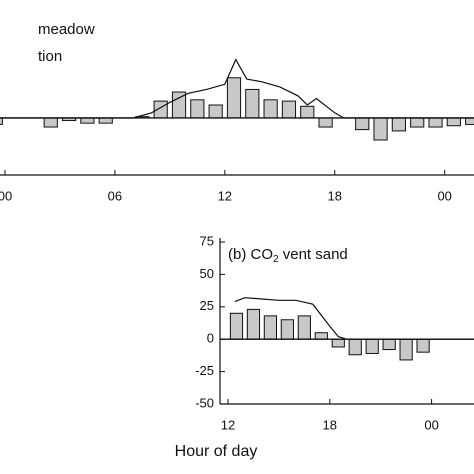  What do you see at coordinates (50, 56) in the screenshot?
I see `annotation: tion` at bounding box center [50, 56].